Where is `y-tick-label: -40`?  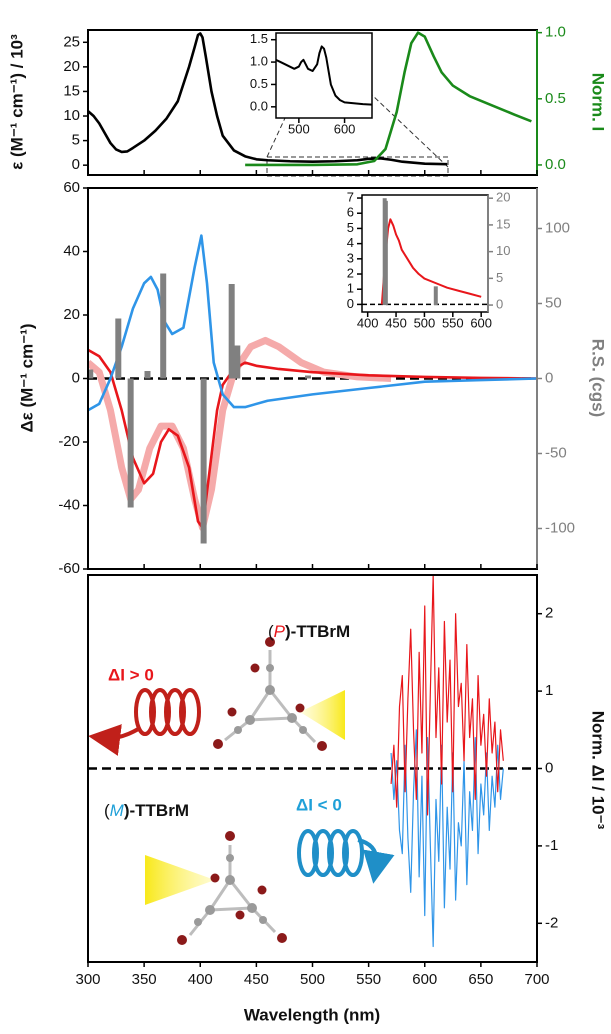
y-tick-label: -40 is located at coordinates (69, 504).